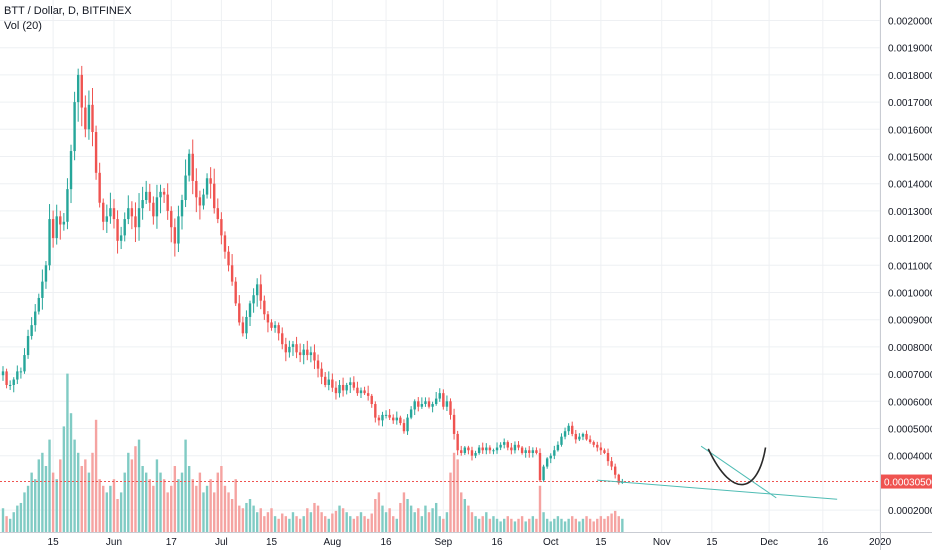 This screenshot has height=550, width=932. What do you see at coordinates (443, 542) in the screenshot?
I see `x-tick-label: Sep` at bounding box center [443, 542].